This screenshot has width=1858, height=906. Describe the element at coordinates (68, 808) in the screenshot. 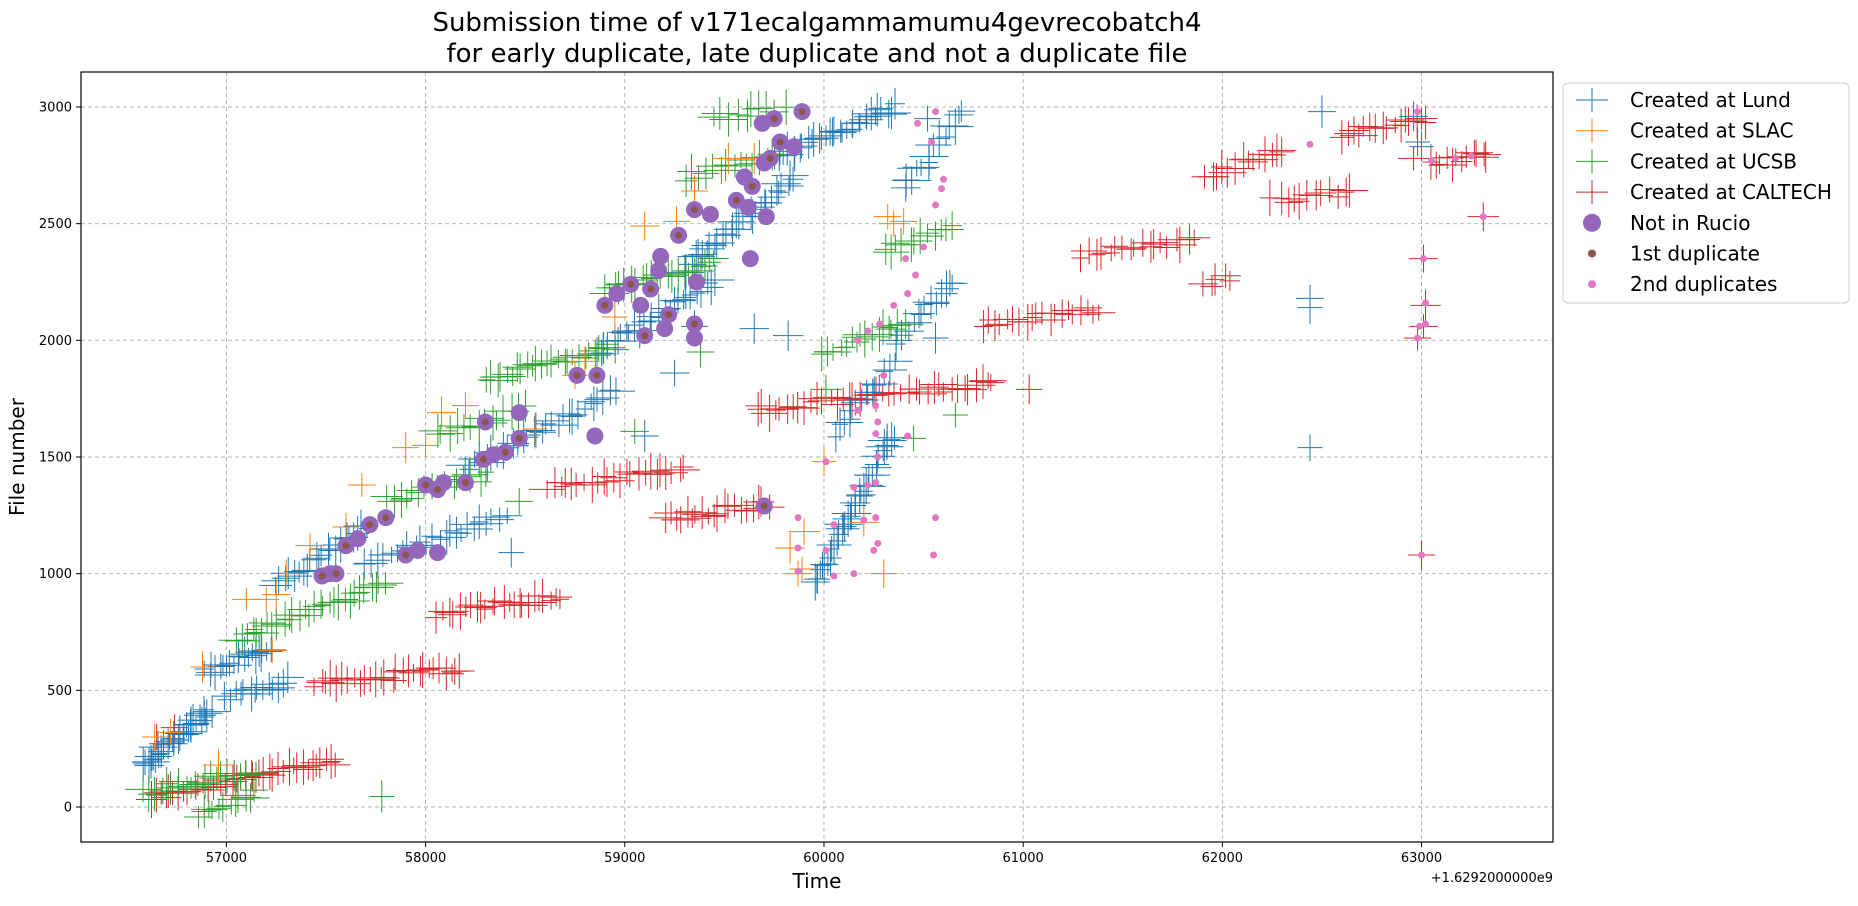

I see `y-tick-label: 0` at that location.